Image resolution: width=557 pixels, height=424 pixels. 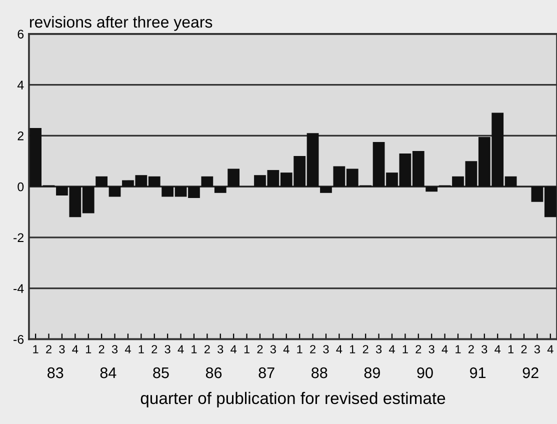 What do you see at coordinates (19, 288) in the screenshot?
I see `y-tick-label: -4` at bounding box center [19, 288].